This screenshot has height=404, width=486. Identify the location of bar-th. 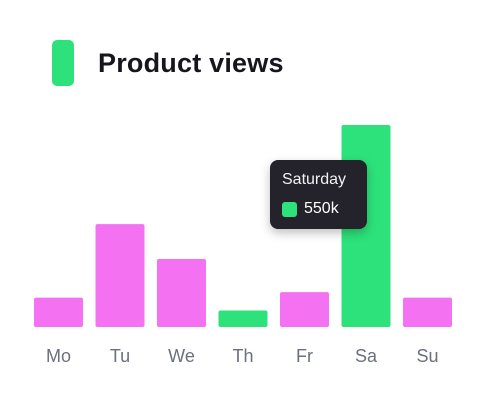
(243, 318).